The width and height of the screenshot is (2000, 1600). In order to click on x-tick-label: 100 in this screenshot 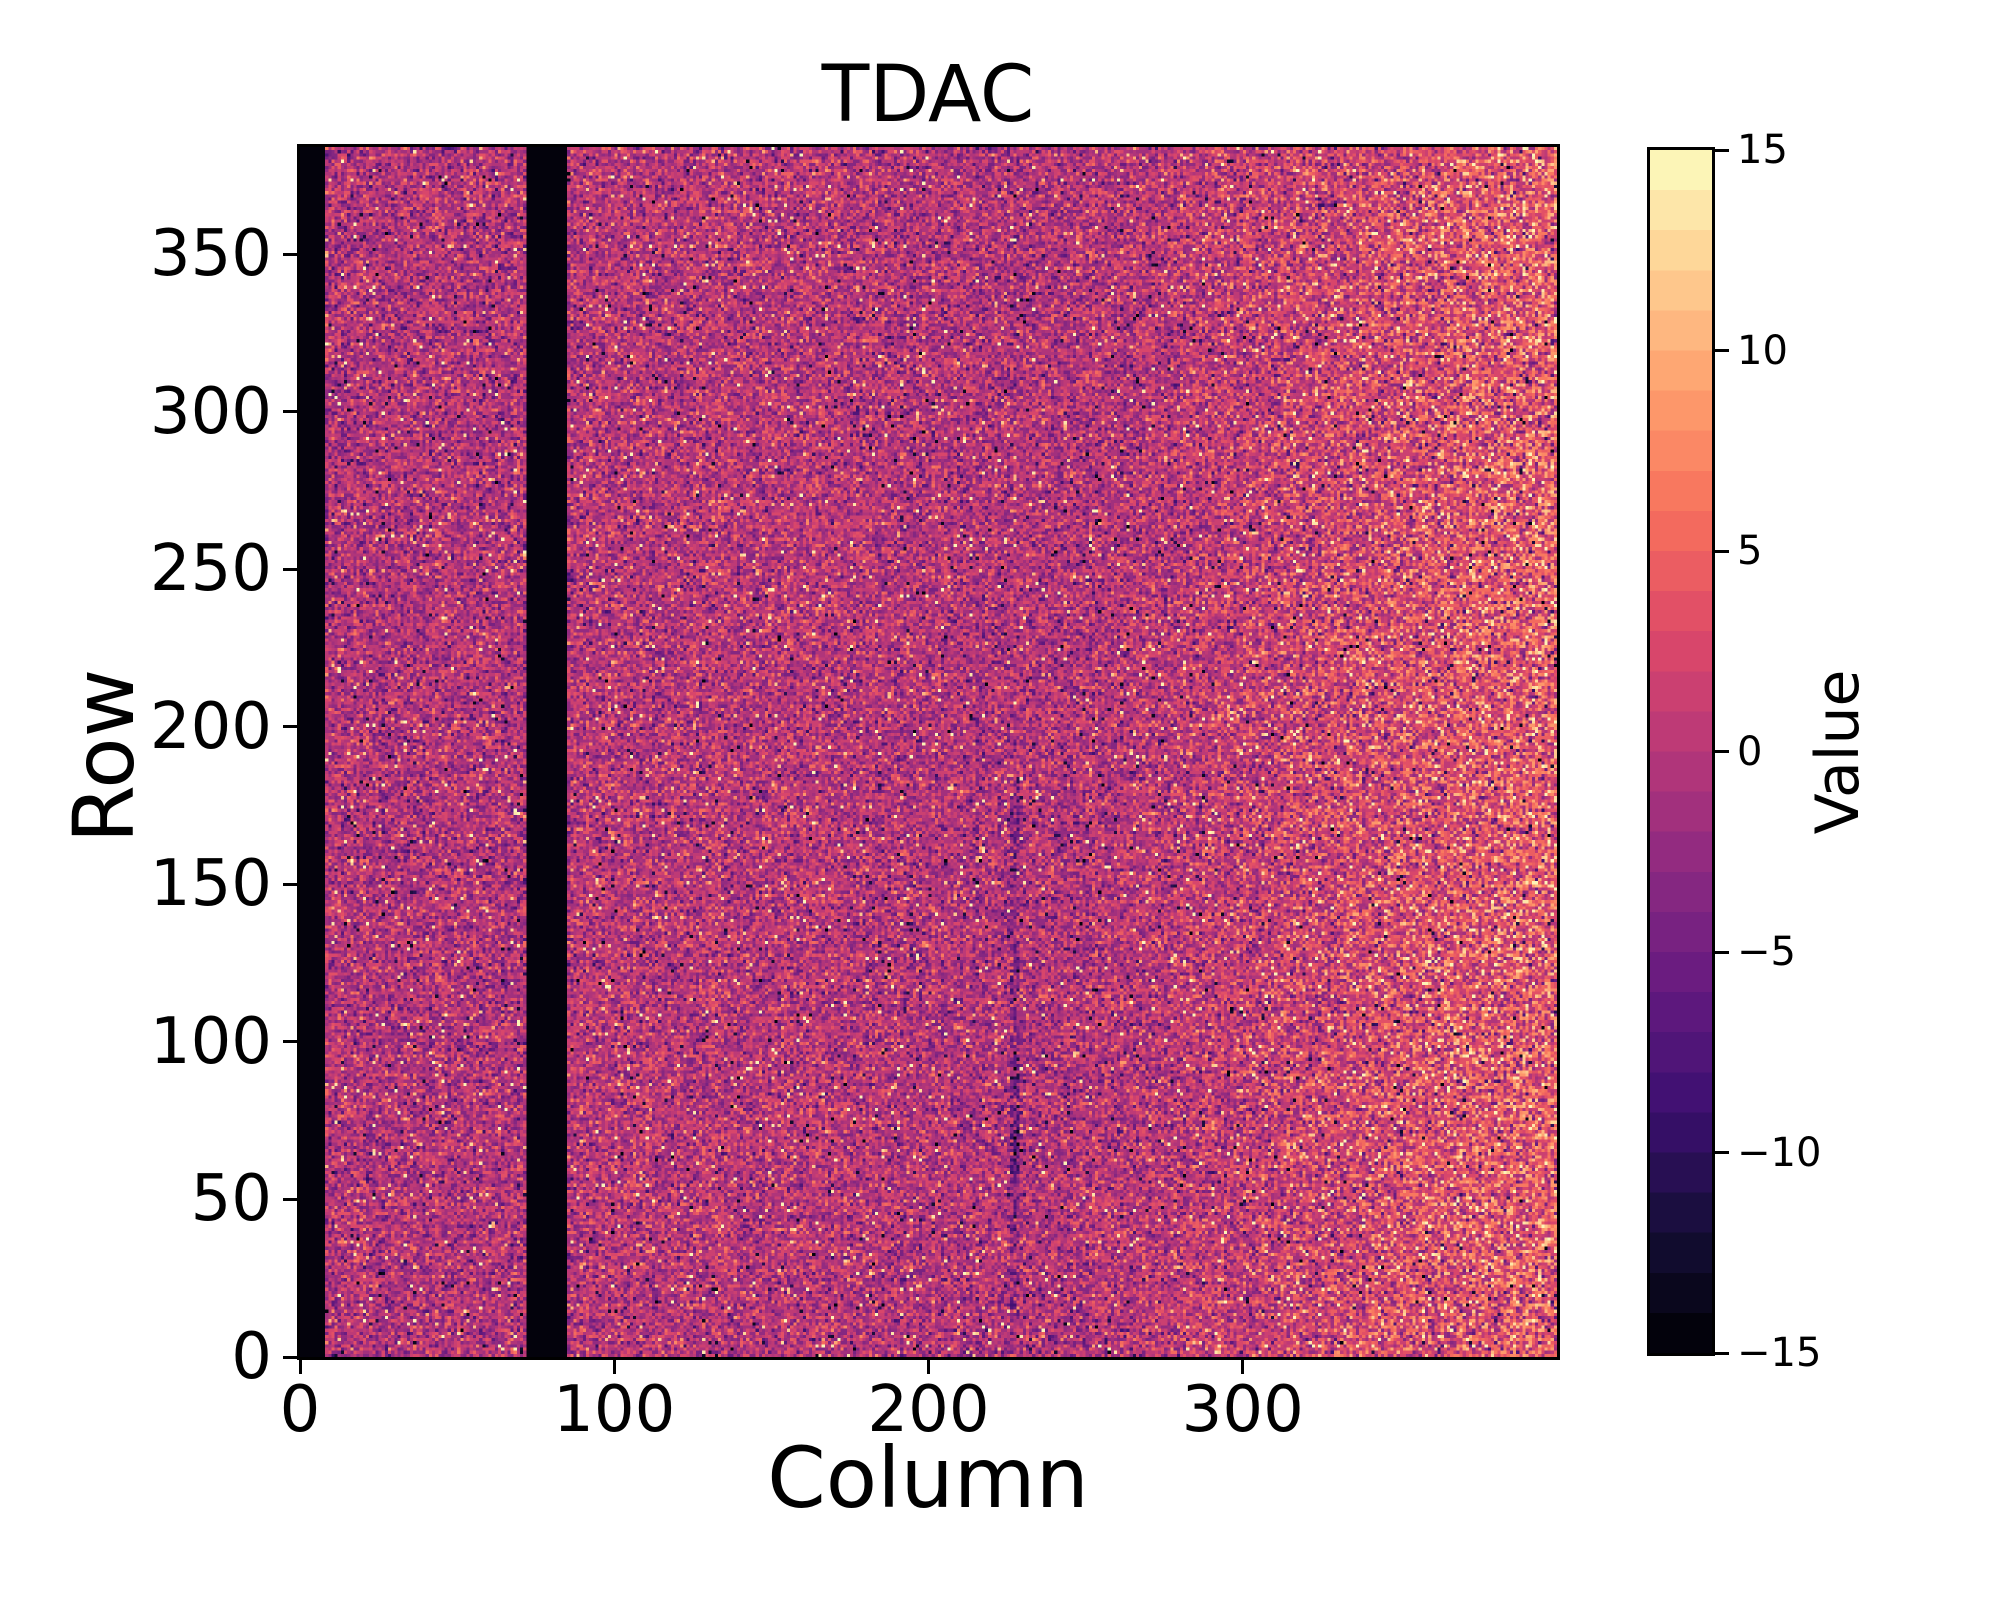, I will do `click(614, 1410)`.